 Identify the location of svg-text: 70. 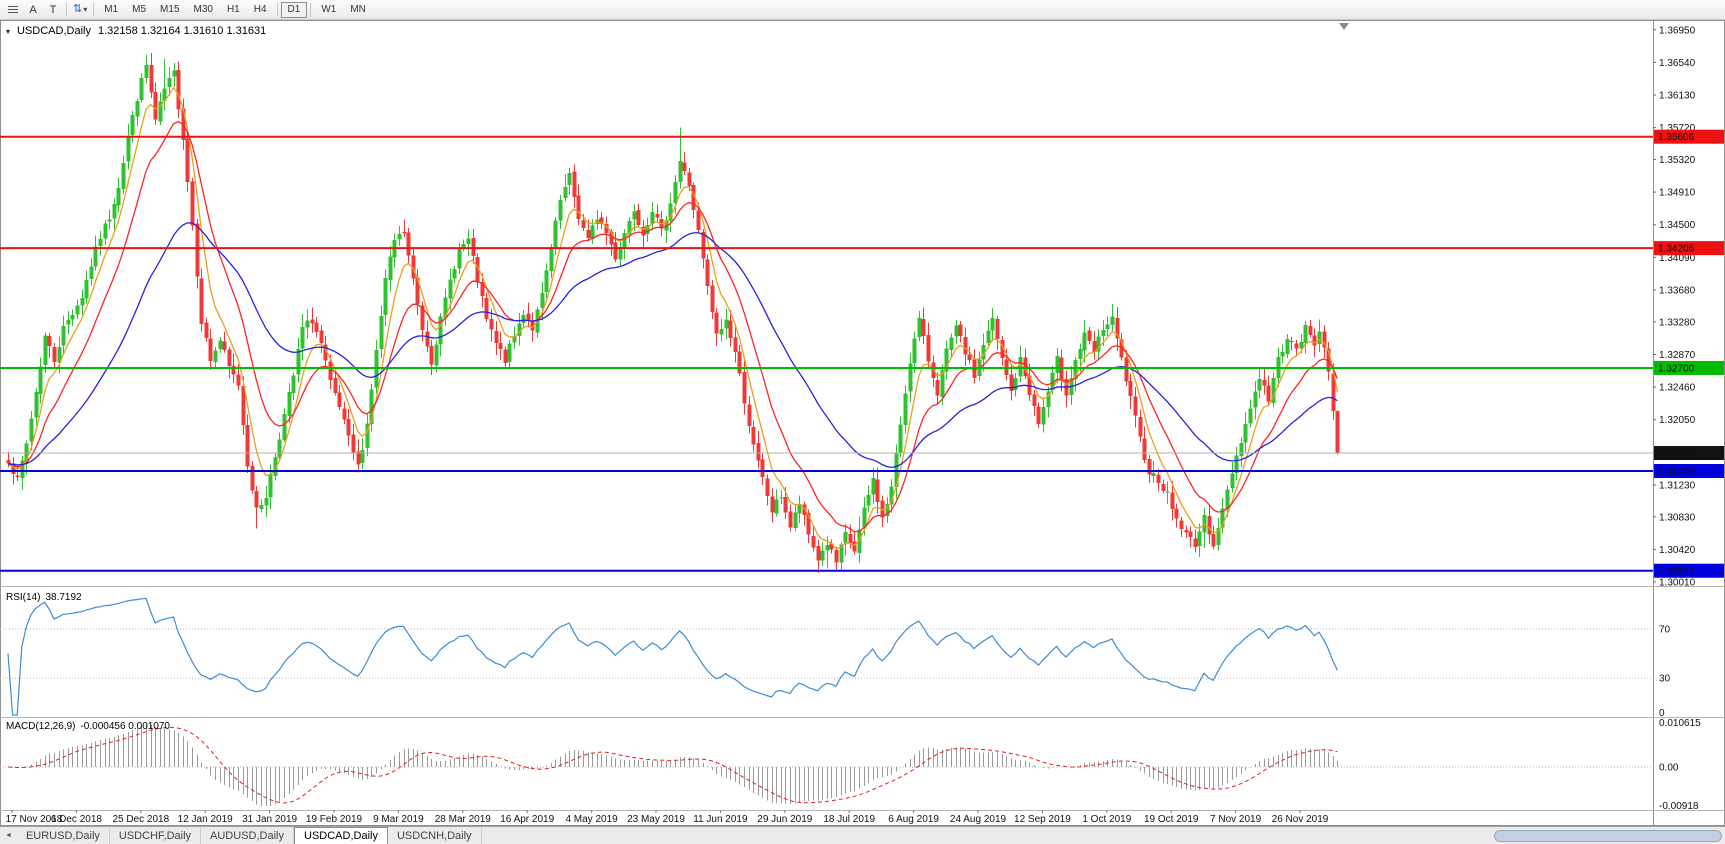
(1665, 629).